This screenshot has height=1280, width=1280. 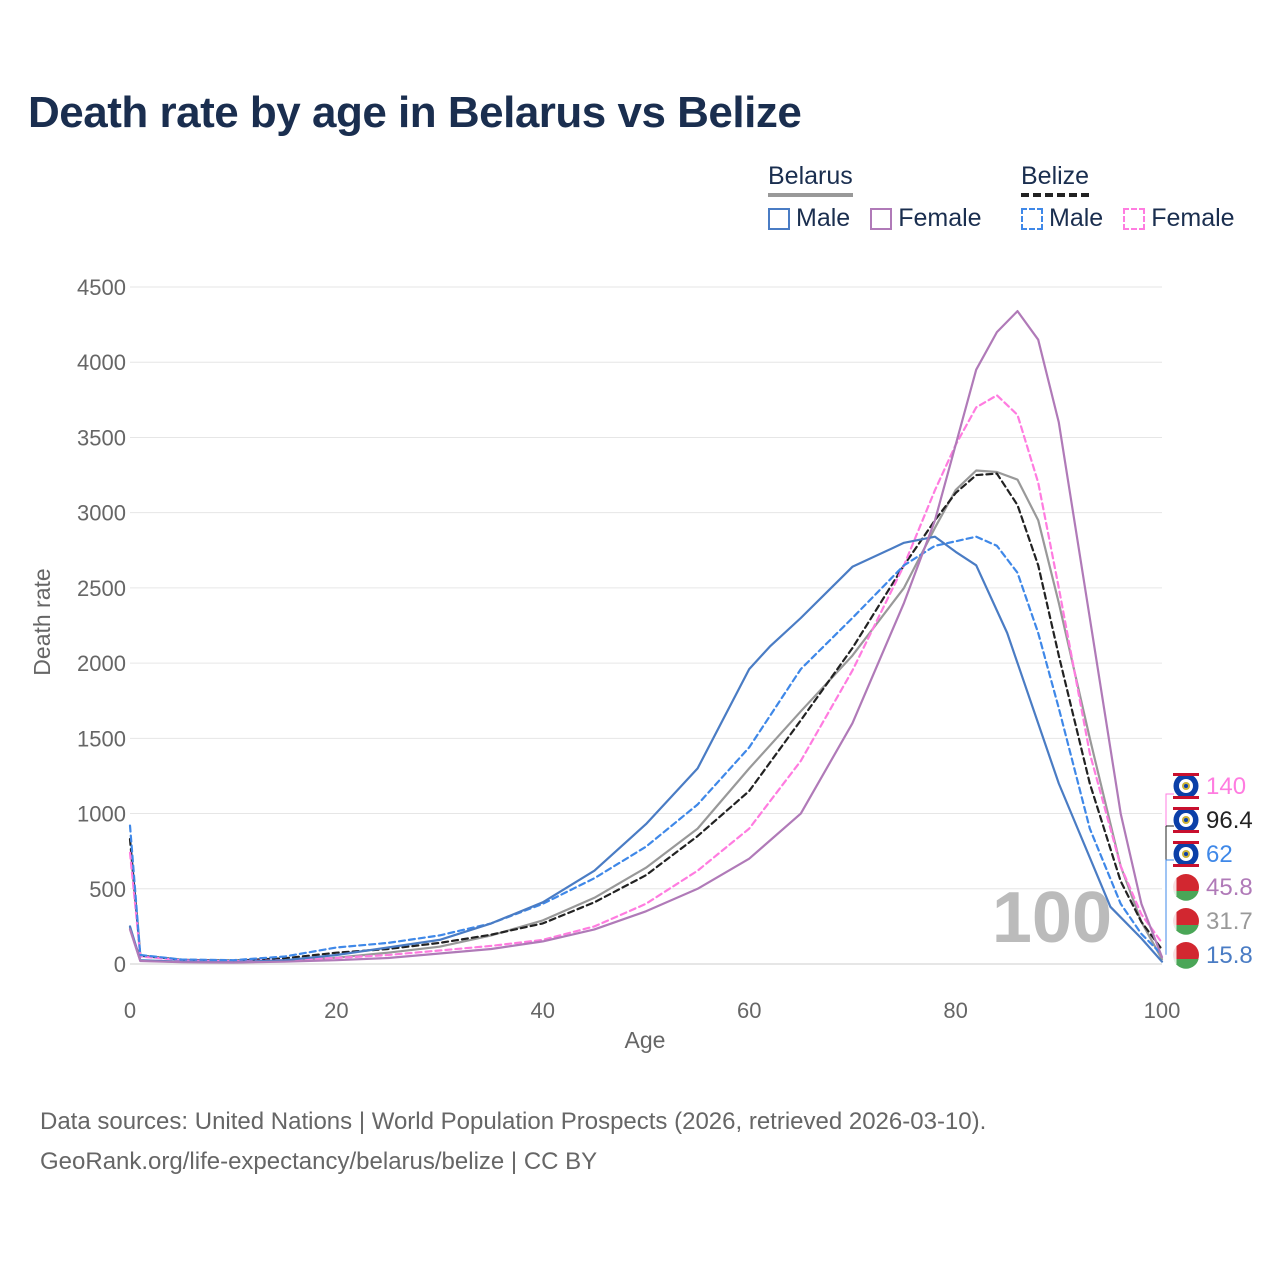 I want to click on x-axis-ticks: 0 20 40 60 80 100, so click(x=652, y=1010).